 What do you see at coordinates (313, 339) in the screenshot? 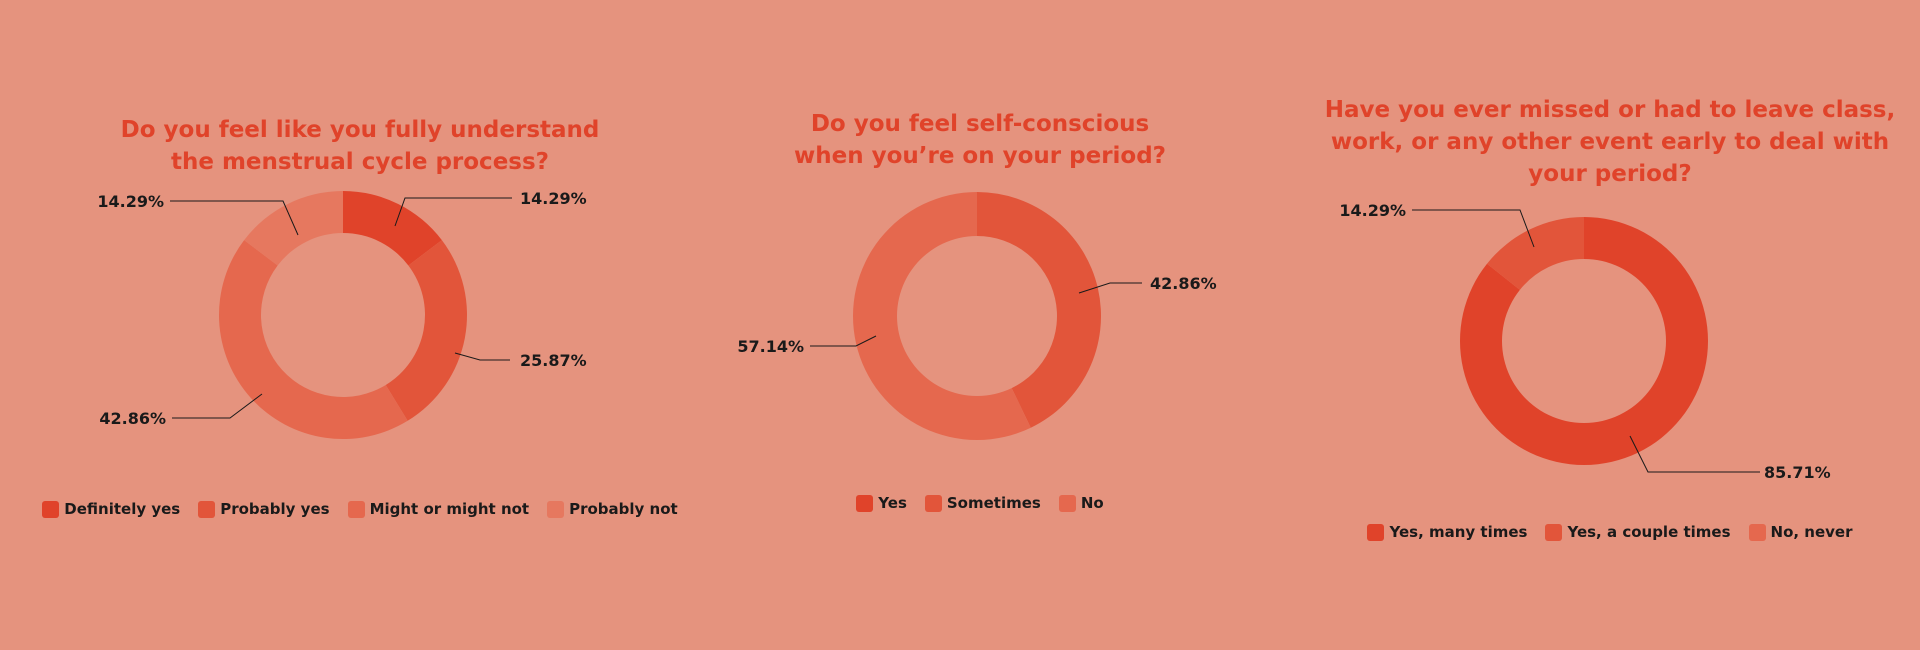
I see `donut-slice-might-or-might-not` at bounding box center [313, 339].